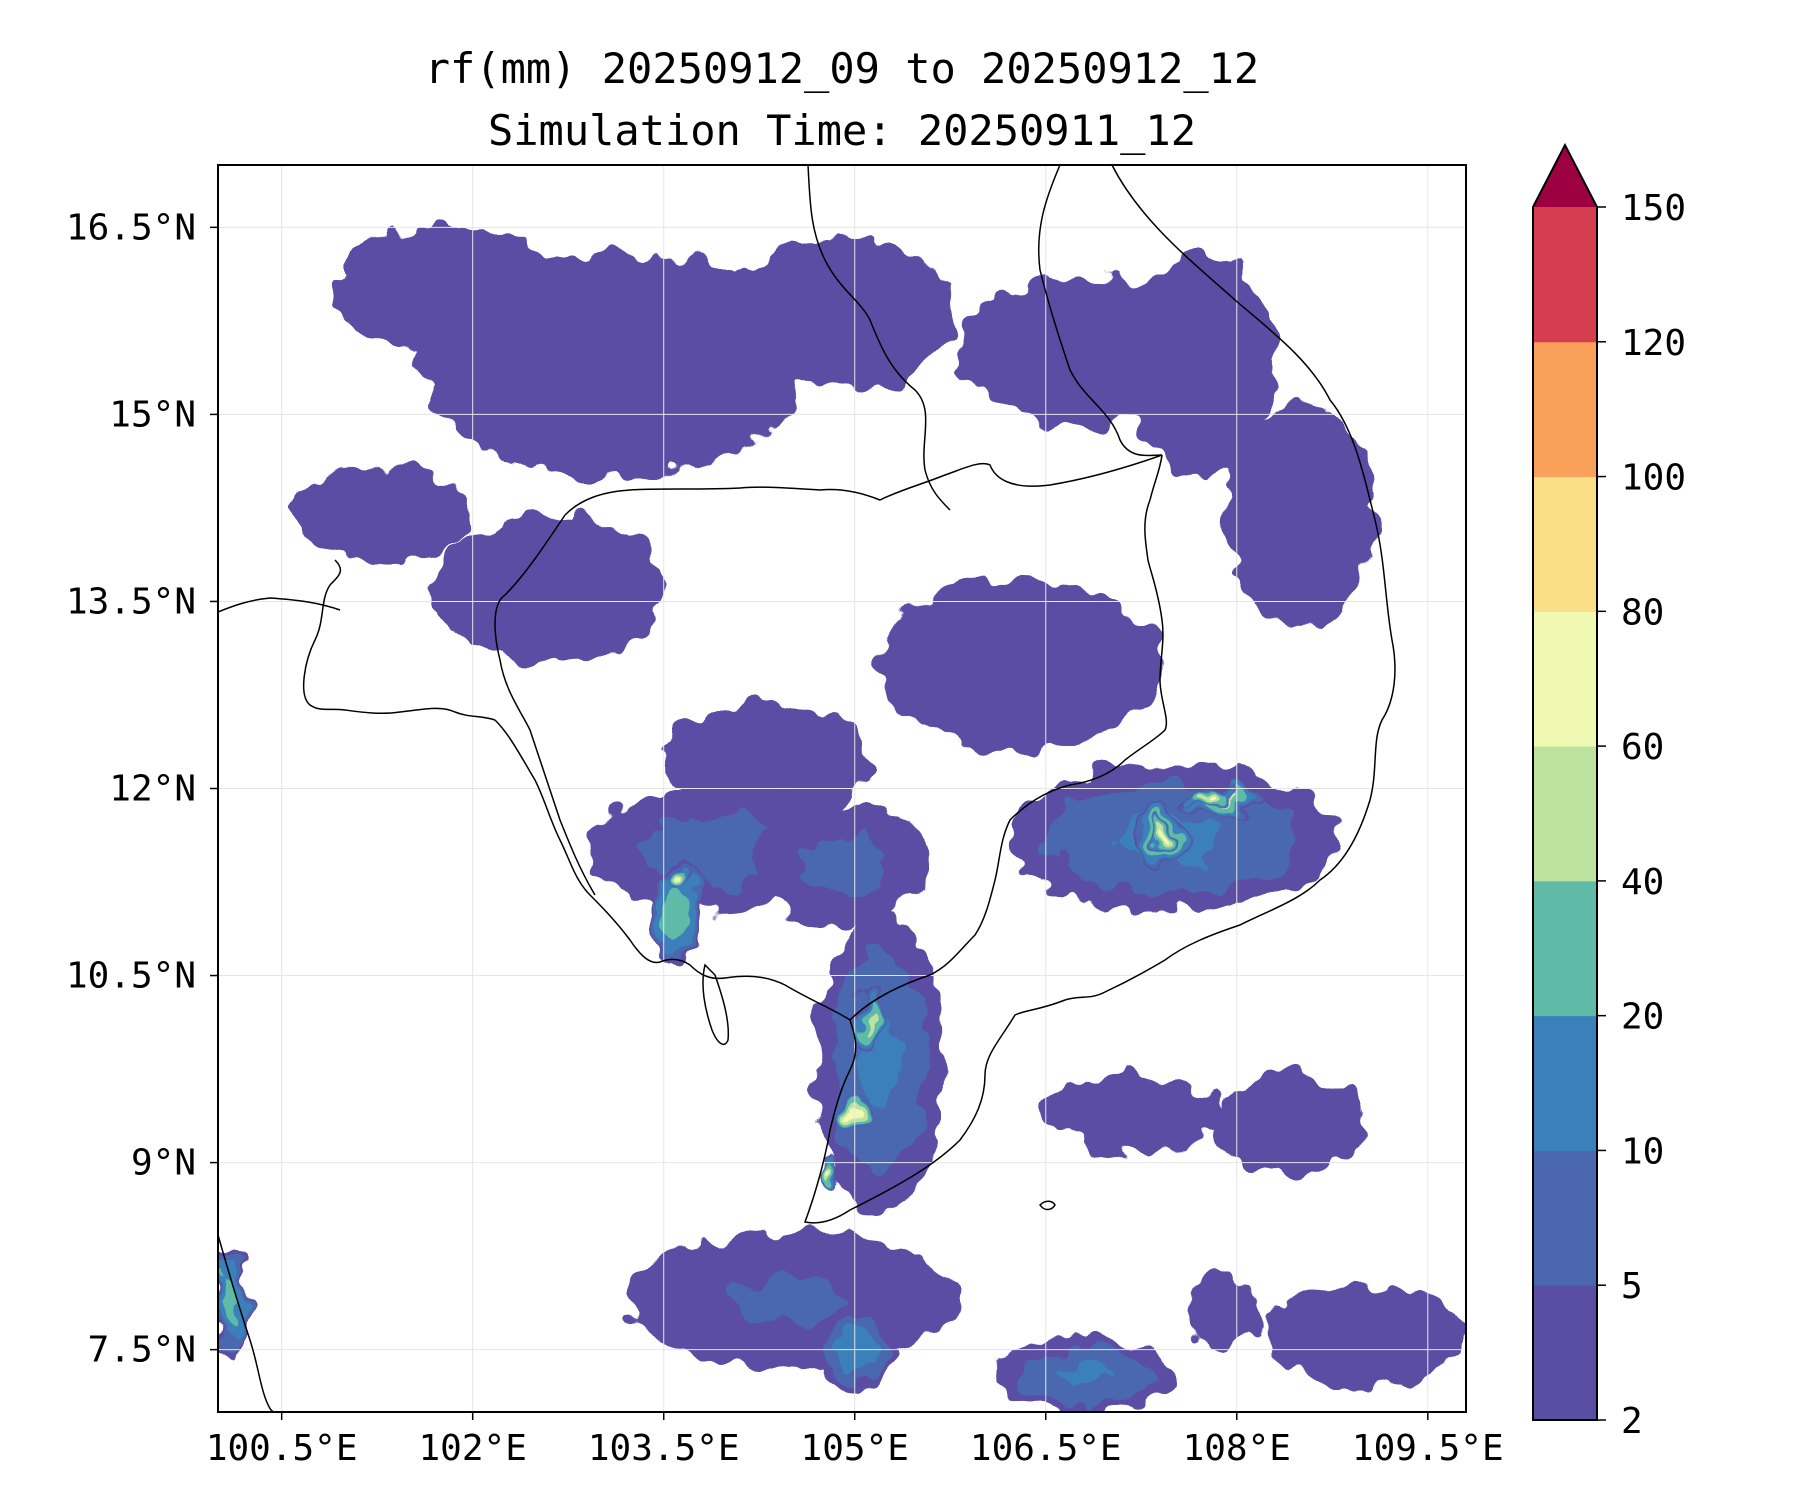 The image size is (1800, 1500). I want to click on laos-vietnam-border, so click(879, 338).